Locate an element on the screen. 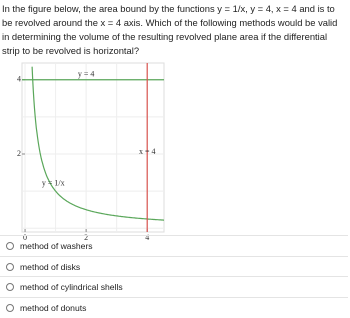 Image resolution: width=350 pixels, height=318 pixels. x-tick-label: 0 is located at coordinates (25, 237).